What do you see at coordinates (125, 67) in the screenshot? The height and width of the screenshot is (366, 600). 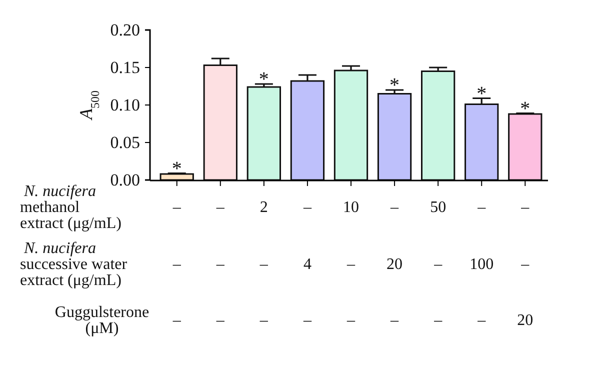 I see `y-tick-label: 0.15` at bounding box center [125, 67].